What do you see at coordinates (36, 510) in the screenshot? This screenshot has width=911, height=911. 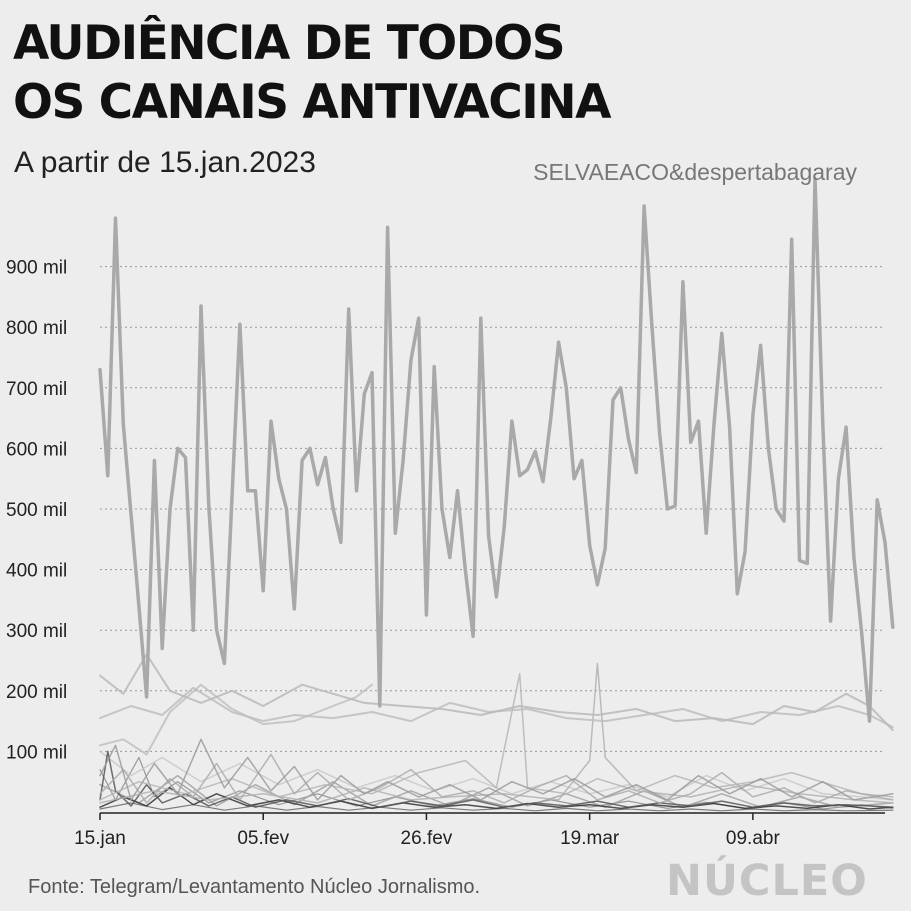 I see `y-tick-label: 500 mil` at bounding box center [36, 510].